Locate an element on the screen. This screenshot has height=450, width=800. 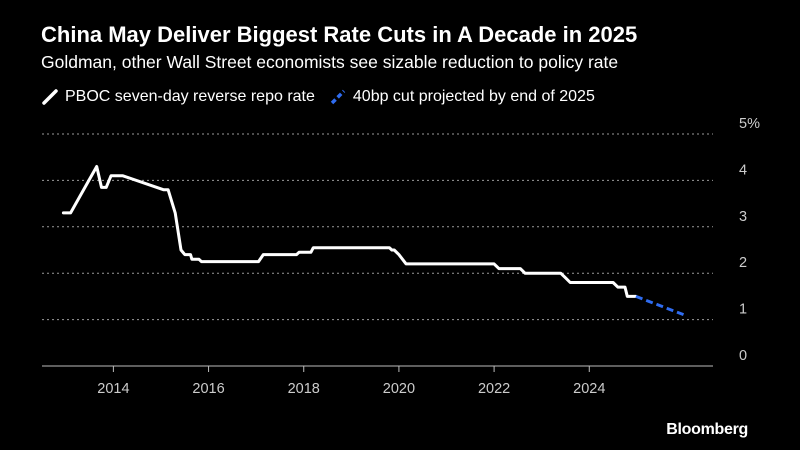
source-credit: Bloomberg is located at coordinates (707, 429).